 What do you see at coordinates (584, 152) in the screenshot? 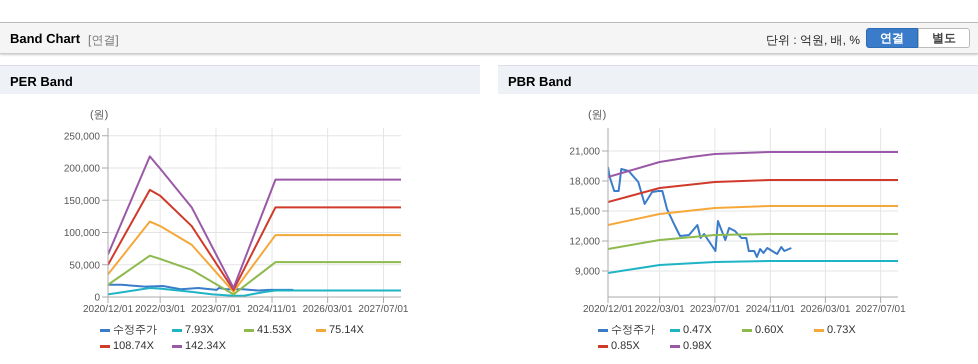
I see `y-tick-label: 21,000` at bounding box center [584, 152].